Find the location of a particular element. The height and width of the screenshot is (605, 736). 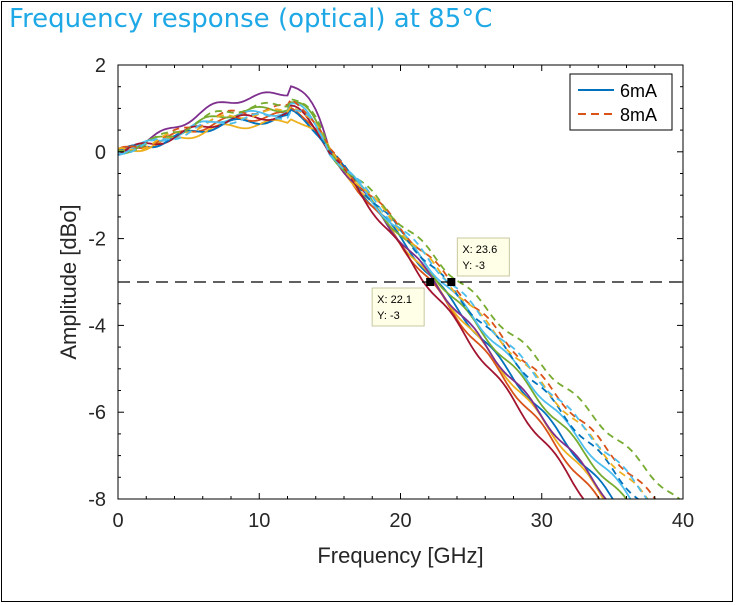

y-axis-label: Amplitude [dBo] is located at coordinates (68, 281).